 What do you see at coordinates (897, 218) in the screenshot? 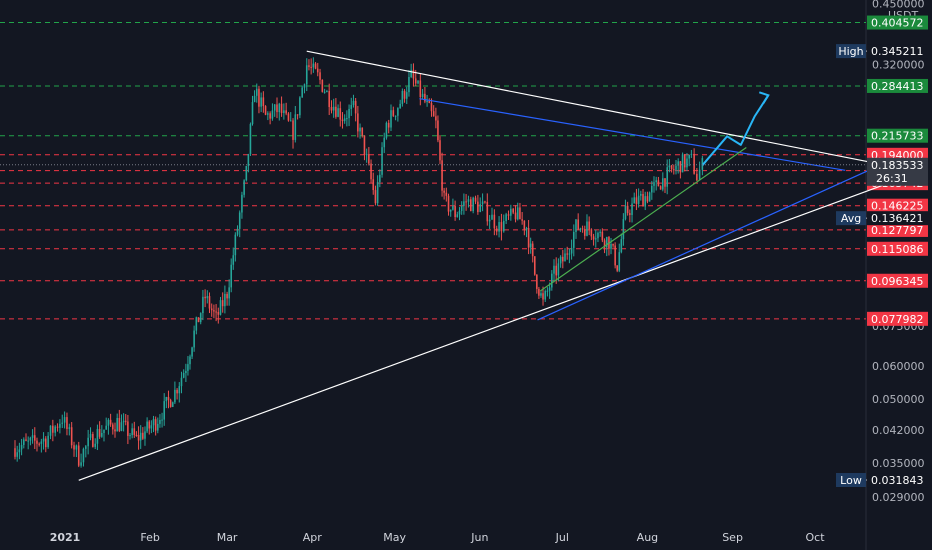
I see `avg-stat-value: 0.136421` at bounding box center [897, 218].